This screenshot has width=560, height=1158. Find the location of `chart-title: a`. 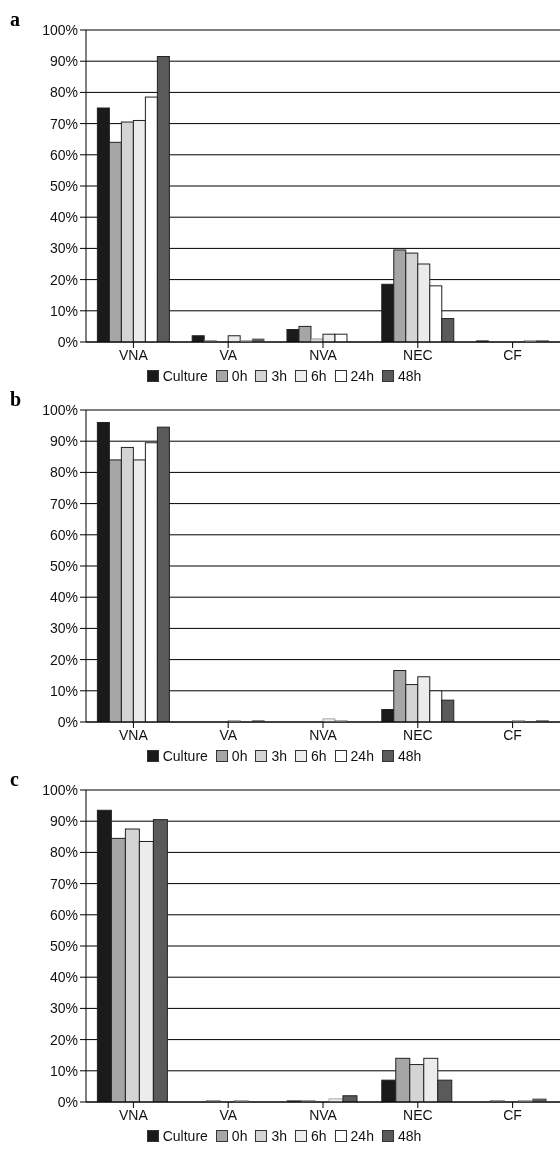

chart-title: a is located at coordinates (15, 19).